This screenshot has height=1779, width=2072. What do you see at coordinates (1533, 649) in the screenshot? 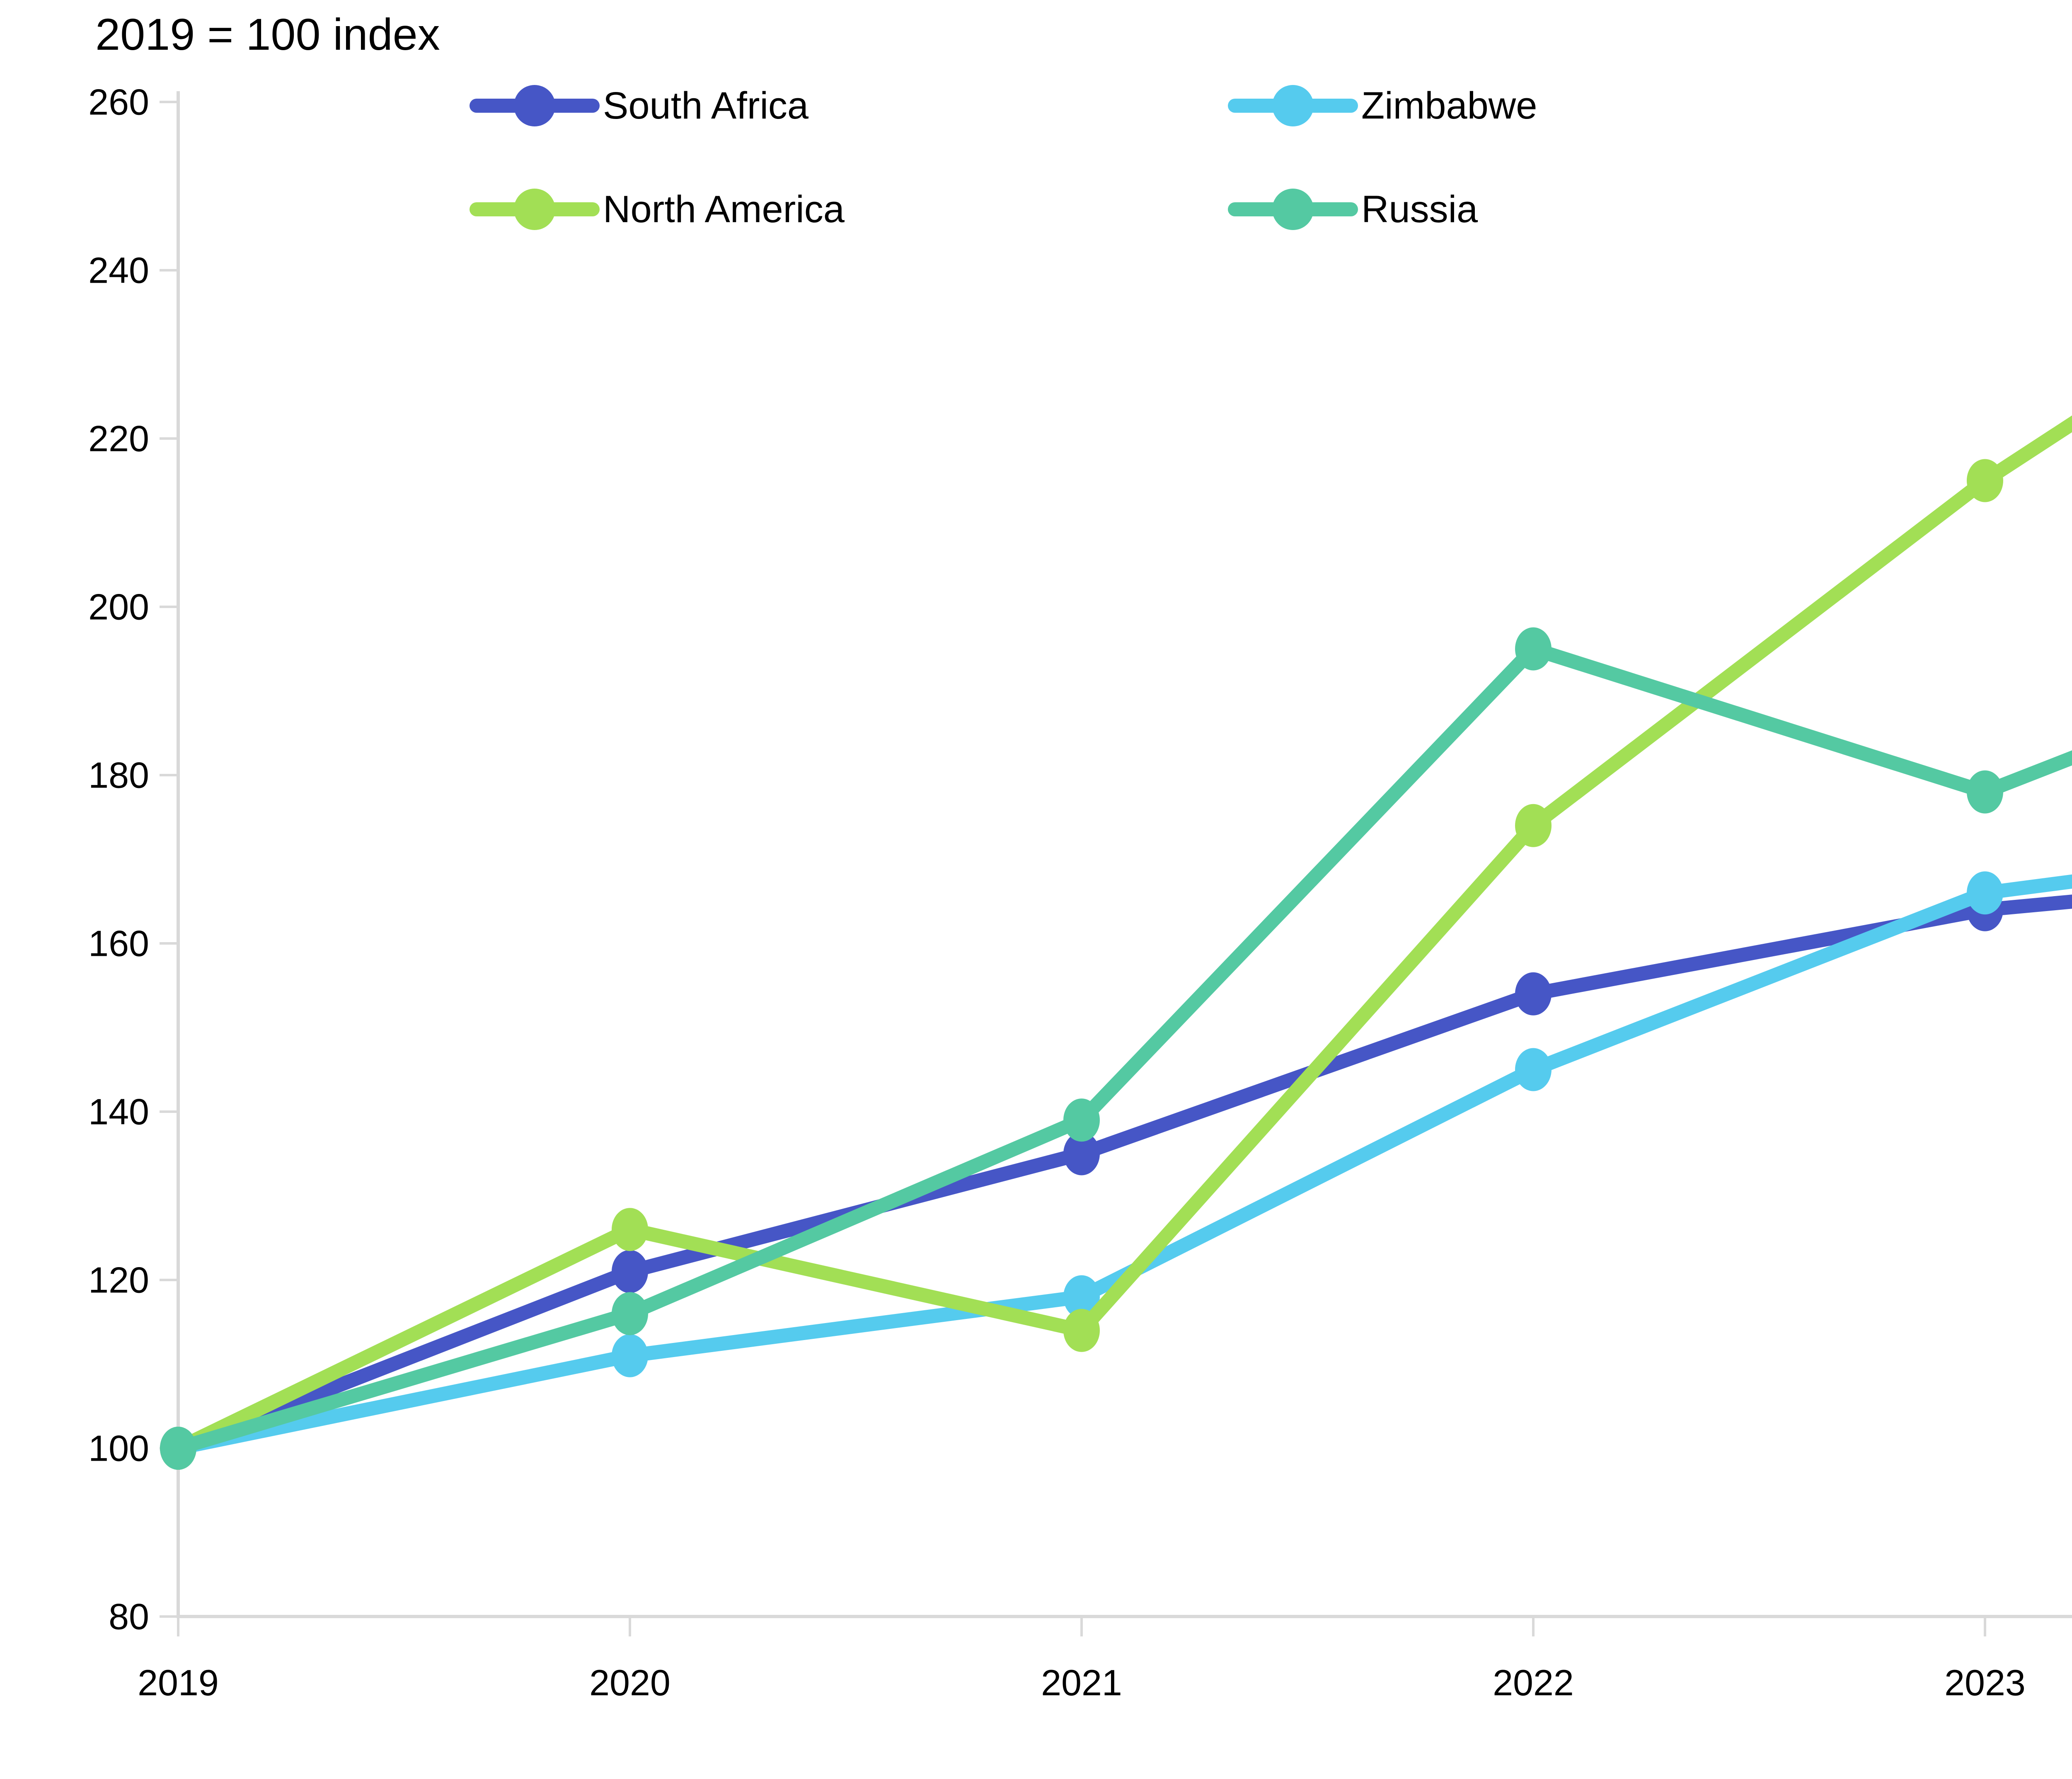
I see `data-point-russia-2022` at bounding box center [1533, 649].